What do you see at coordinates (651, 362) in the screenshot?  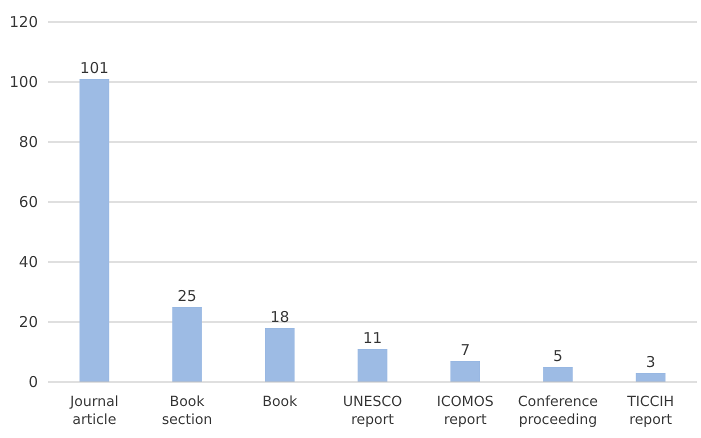 I see `data-label: 3` at bounding box center [651, 362].